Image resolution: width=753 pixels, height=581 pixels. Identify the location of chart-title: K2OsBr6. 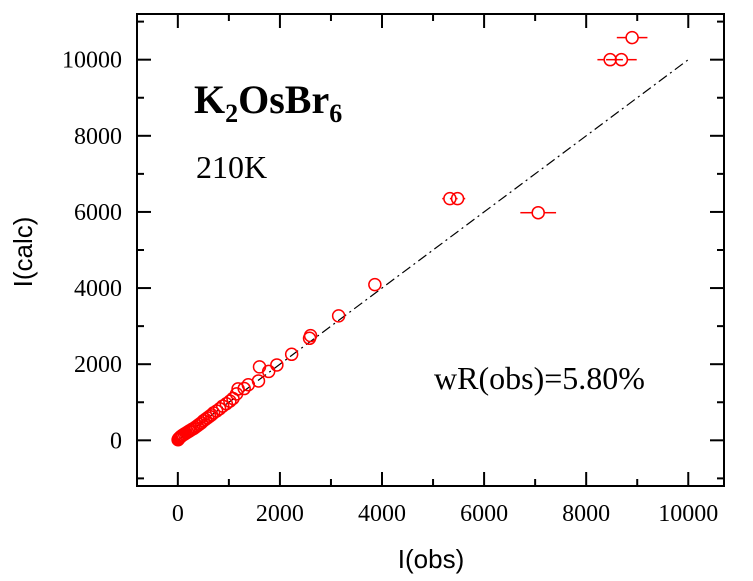
(268, 102).